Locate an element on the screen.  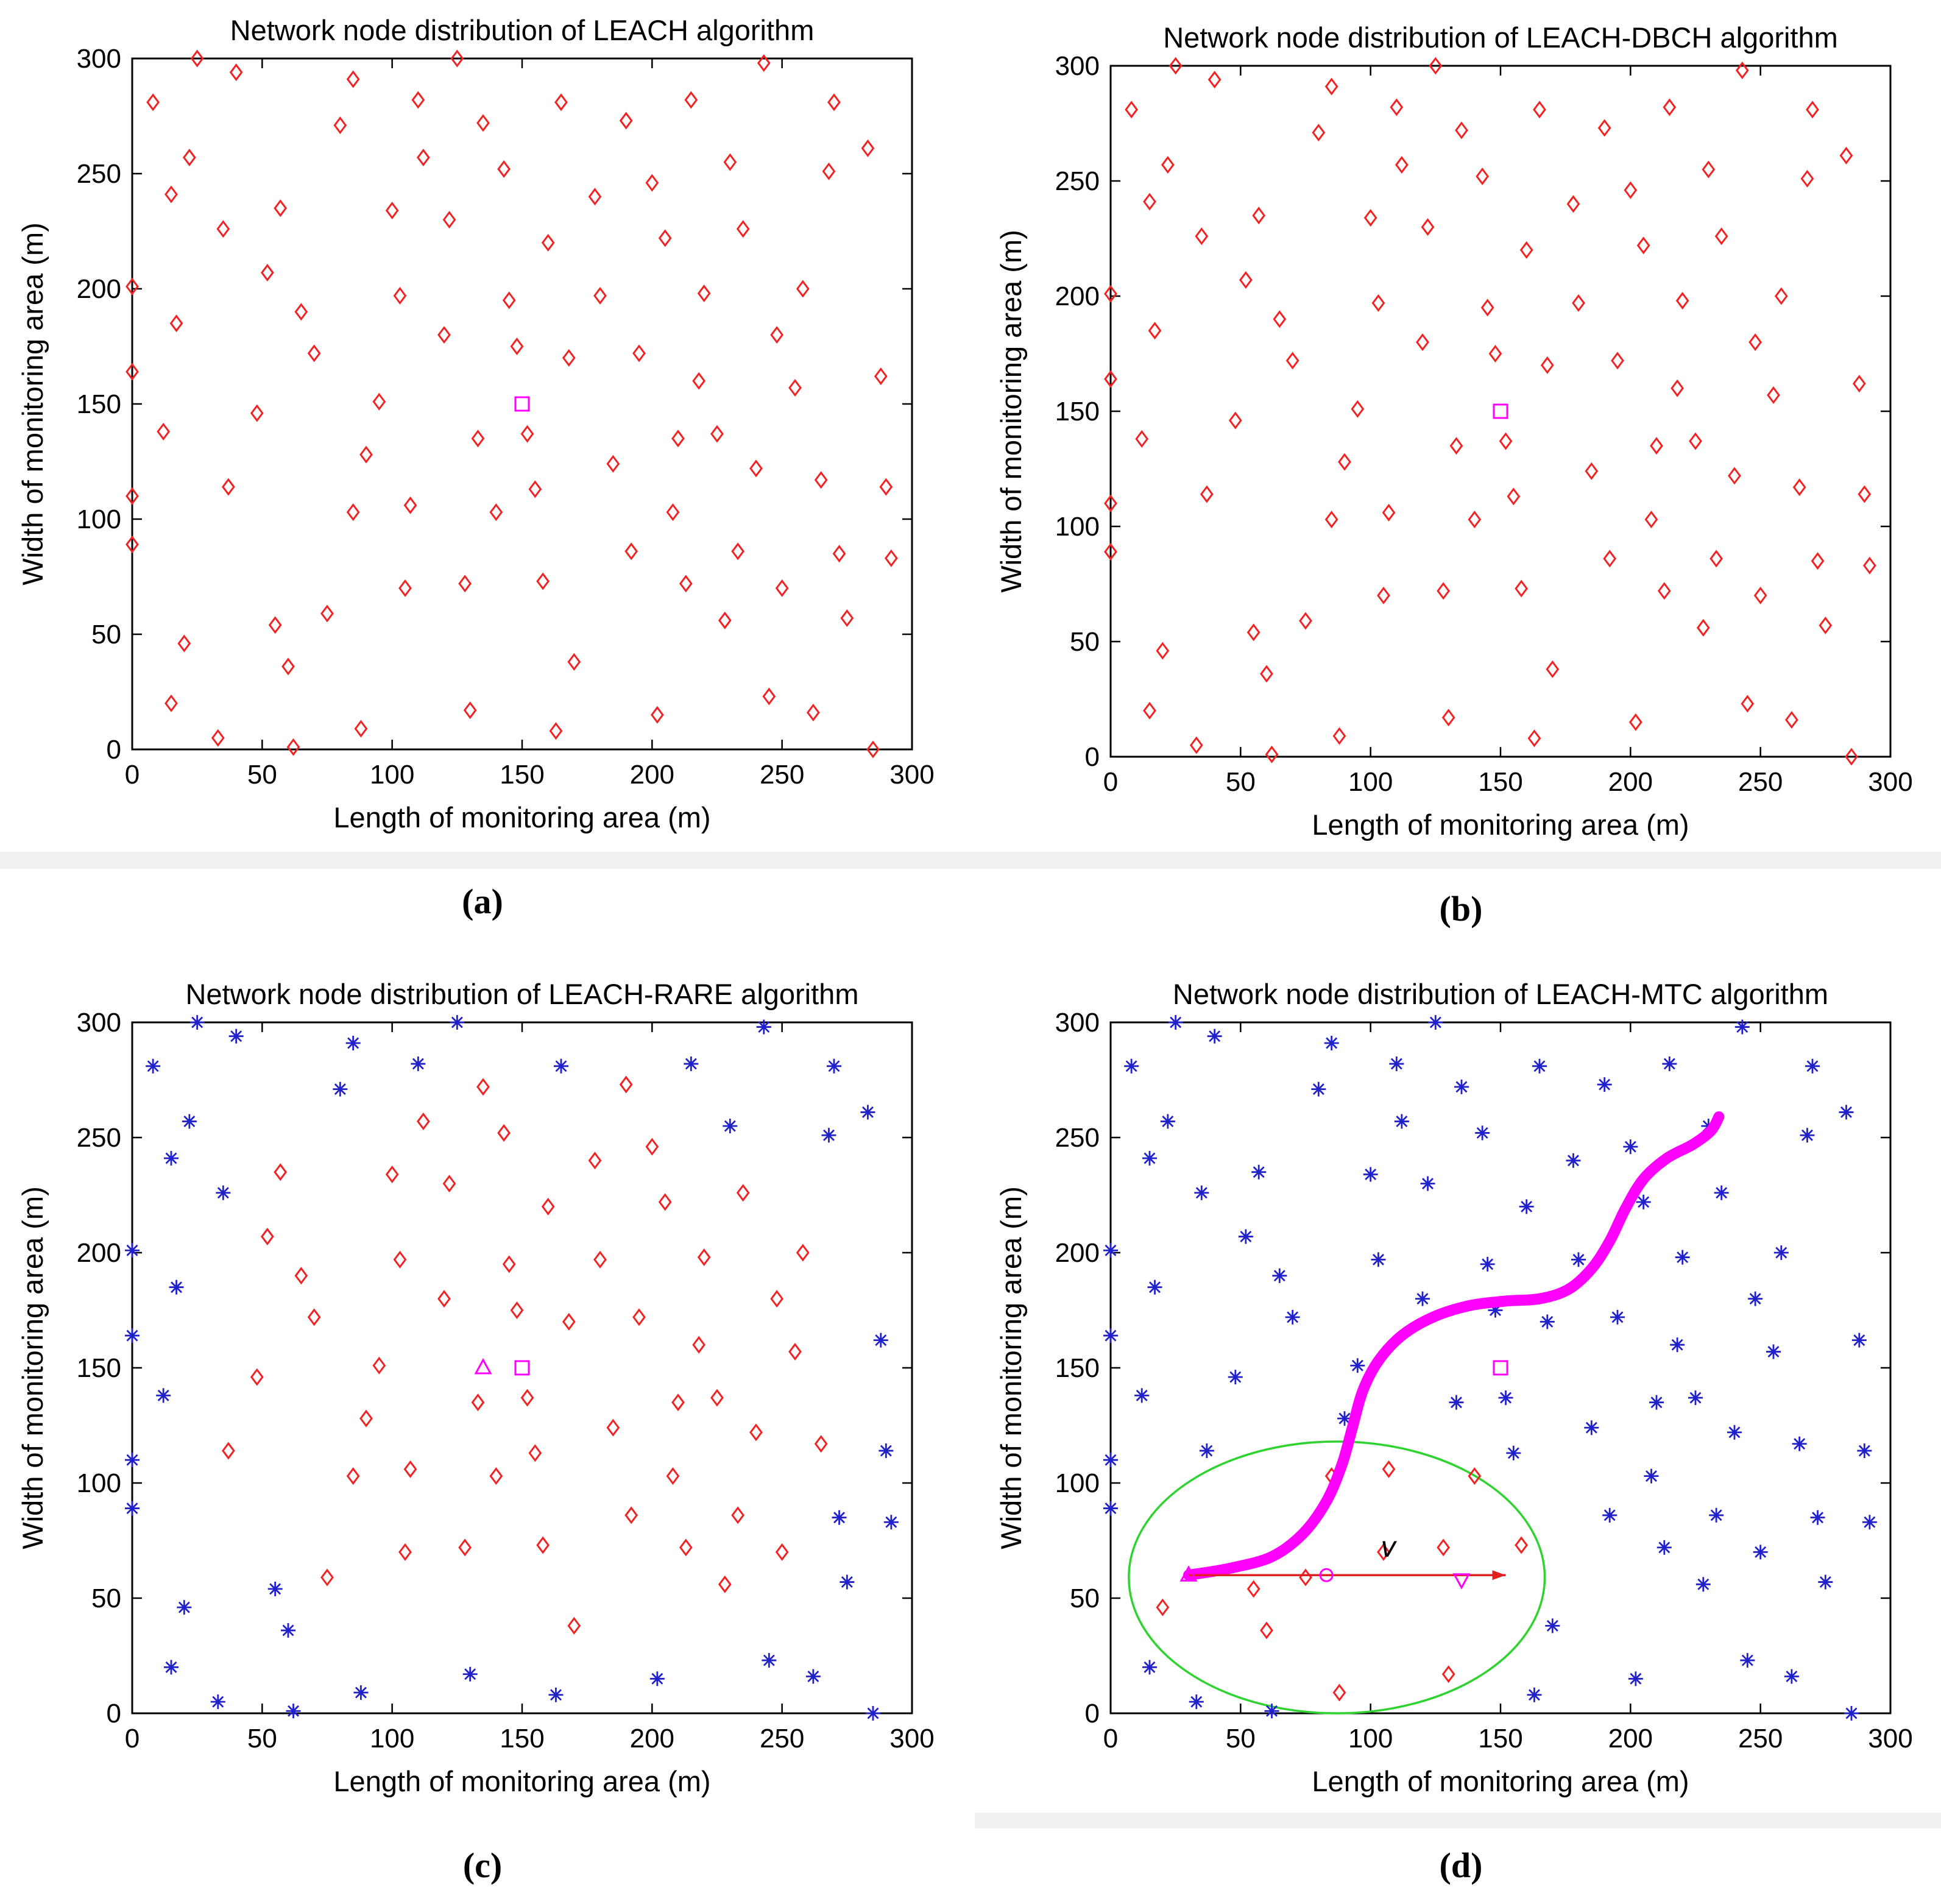
axis-ticks is located at coordinates (1500, 1368).